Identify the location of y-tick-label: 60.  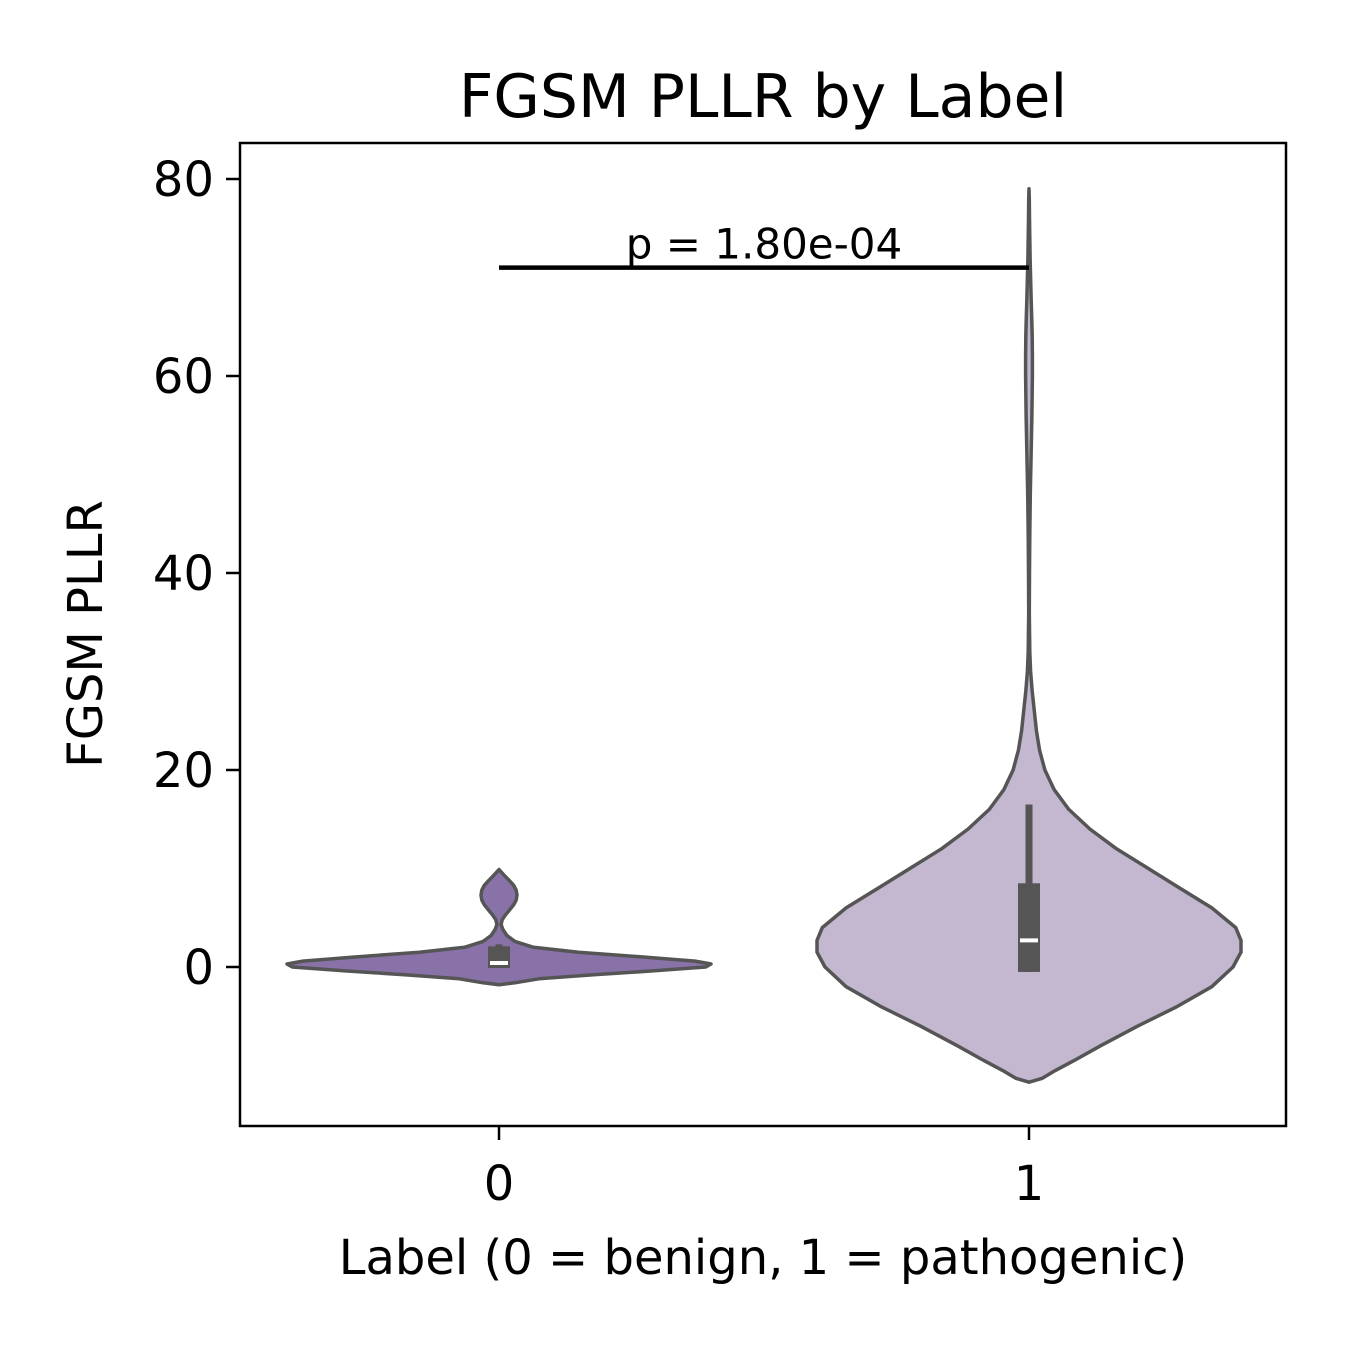
(183, 377).